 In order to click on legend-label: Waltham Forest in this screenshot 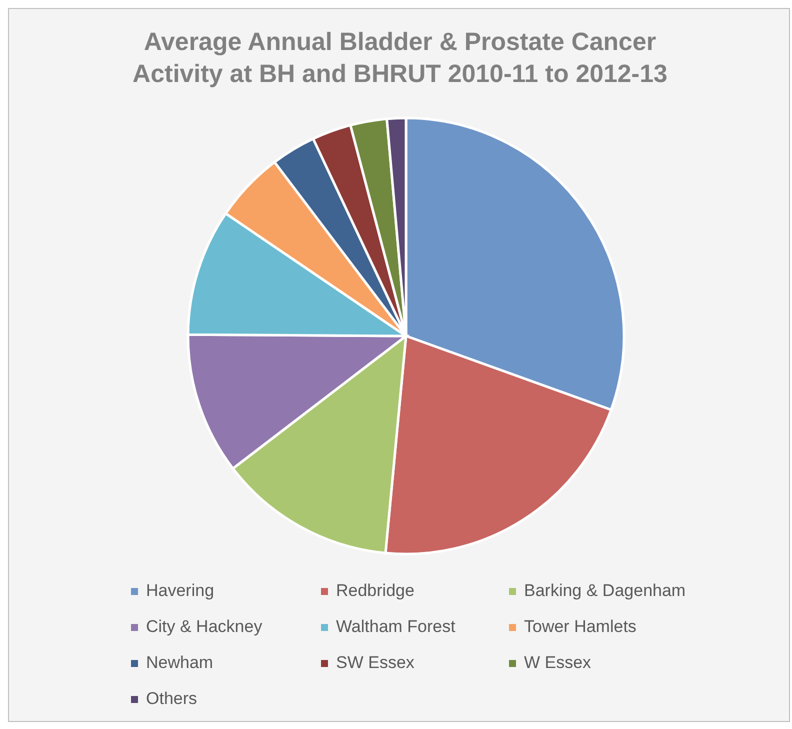, I will do `click(396, 627)`.